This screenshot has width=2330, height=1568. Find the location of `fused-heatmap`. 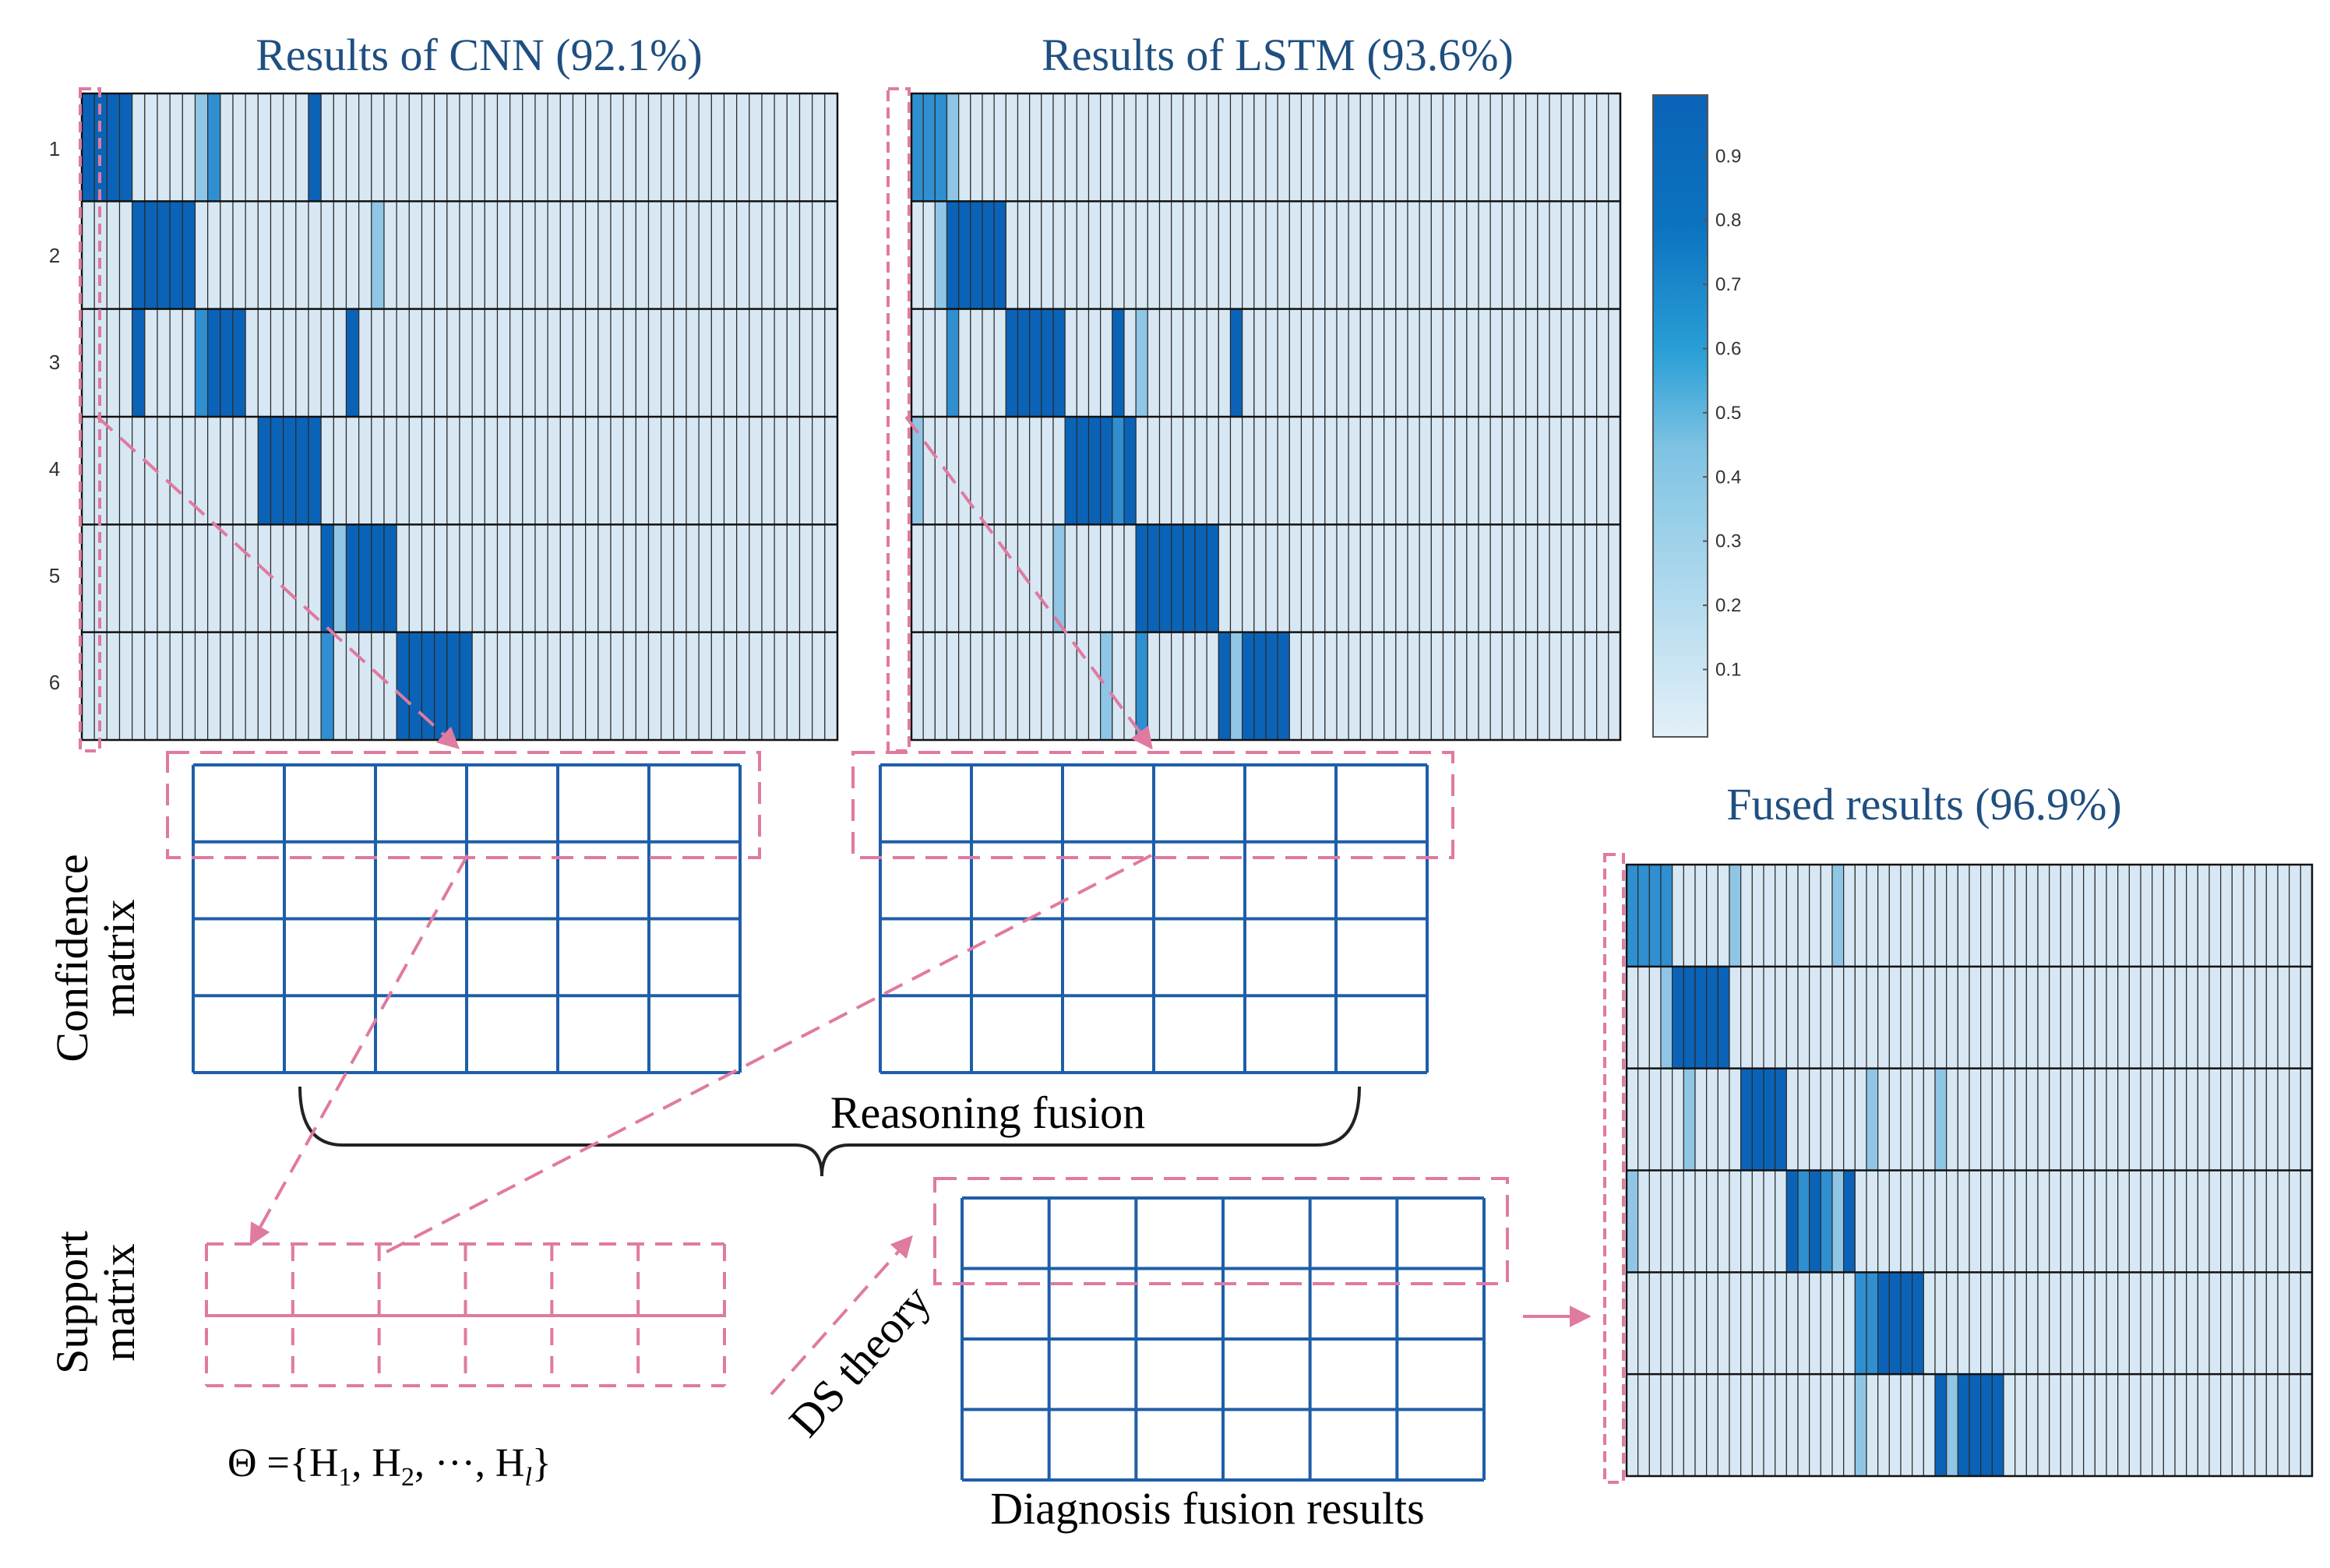

fused-heatmap is located at coordinates (1969, 1170).